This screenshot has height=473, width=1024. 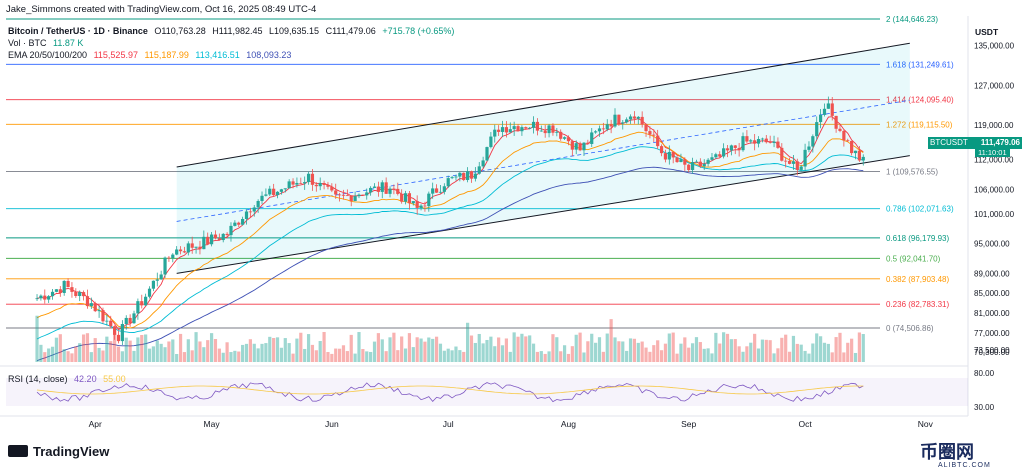 What do you see at coordinates (448, 424) in the screenshot?
I see `x-tick-label: Jul` at bounding box center [448, 424].